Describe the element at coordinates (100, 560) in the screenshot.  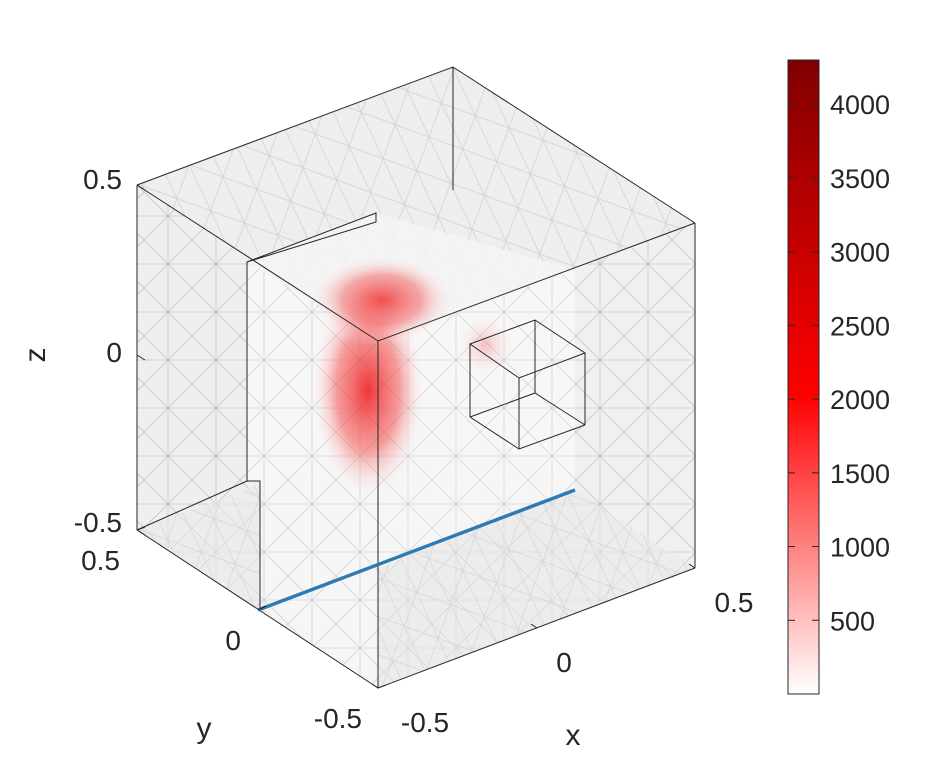
I see `y-tick-label: 0.5` at that location.